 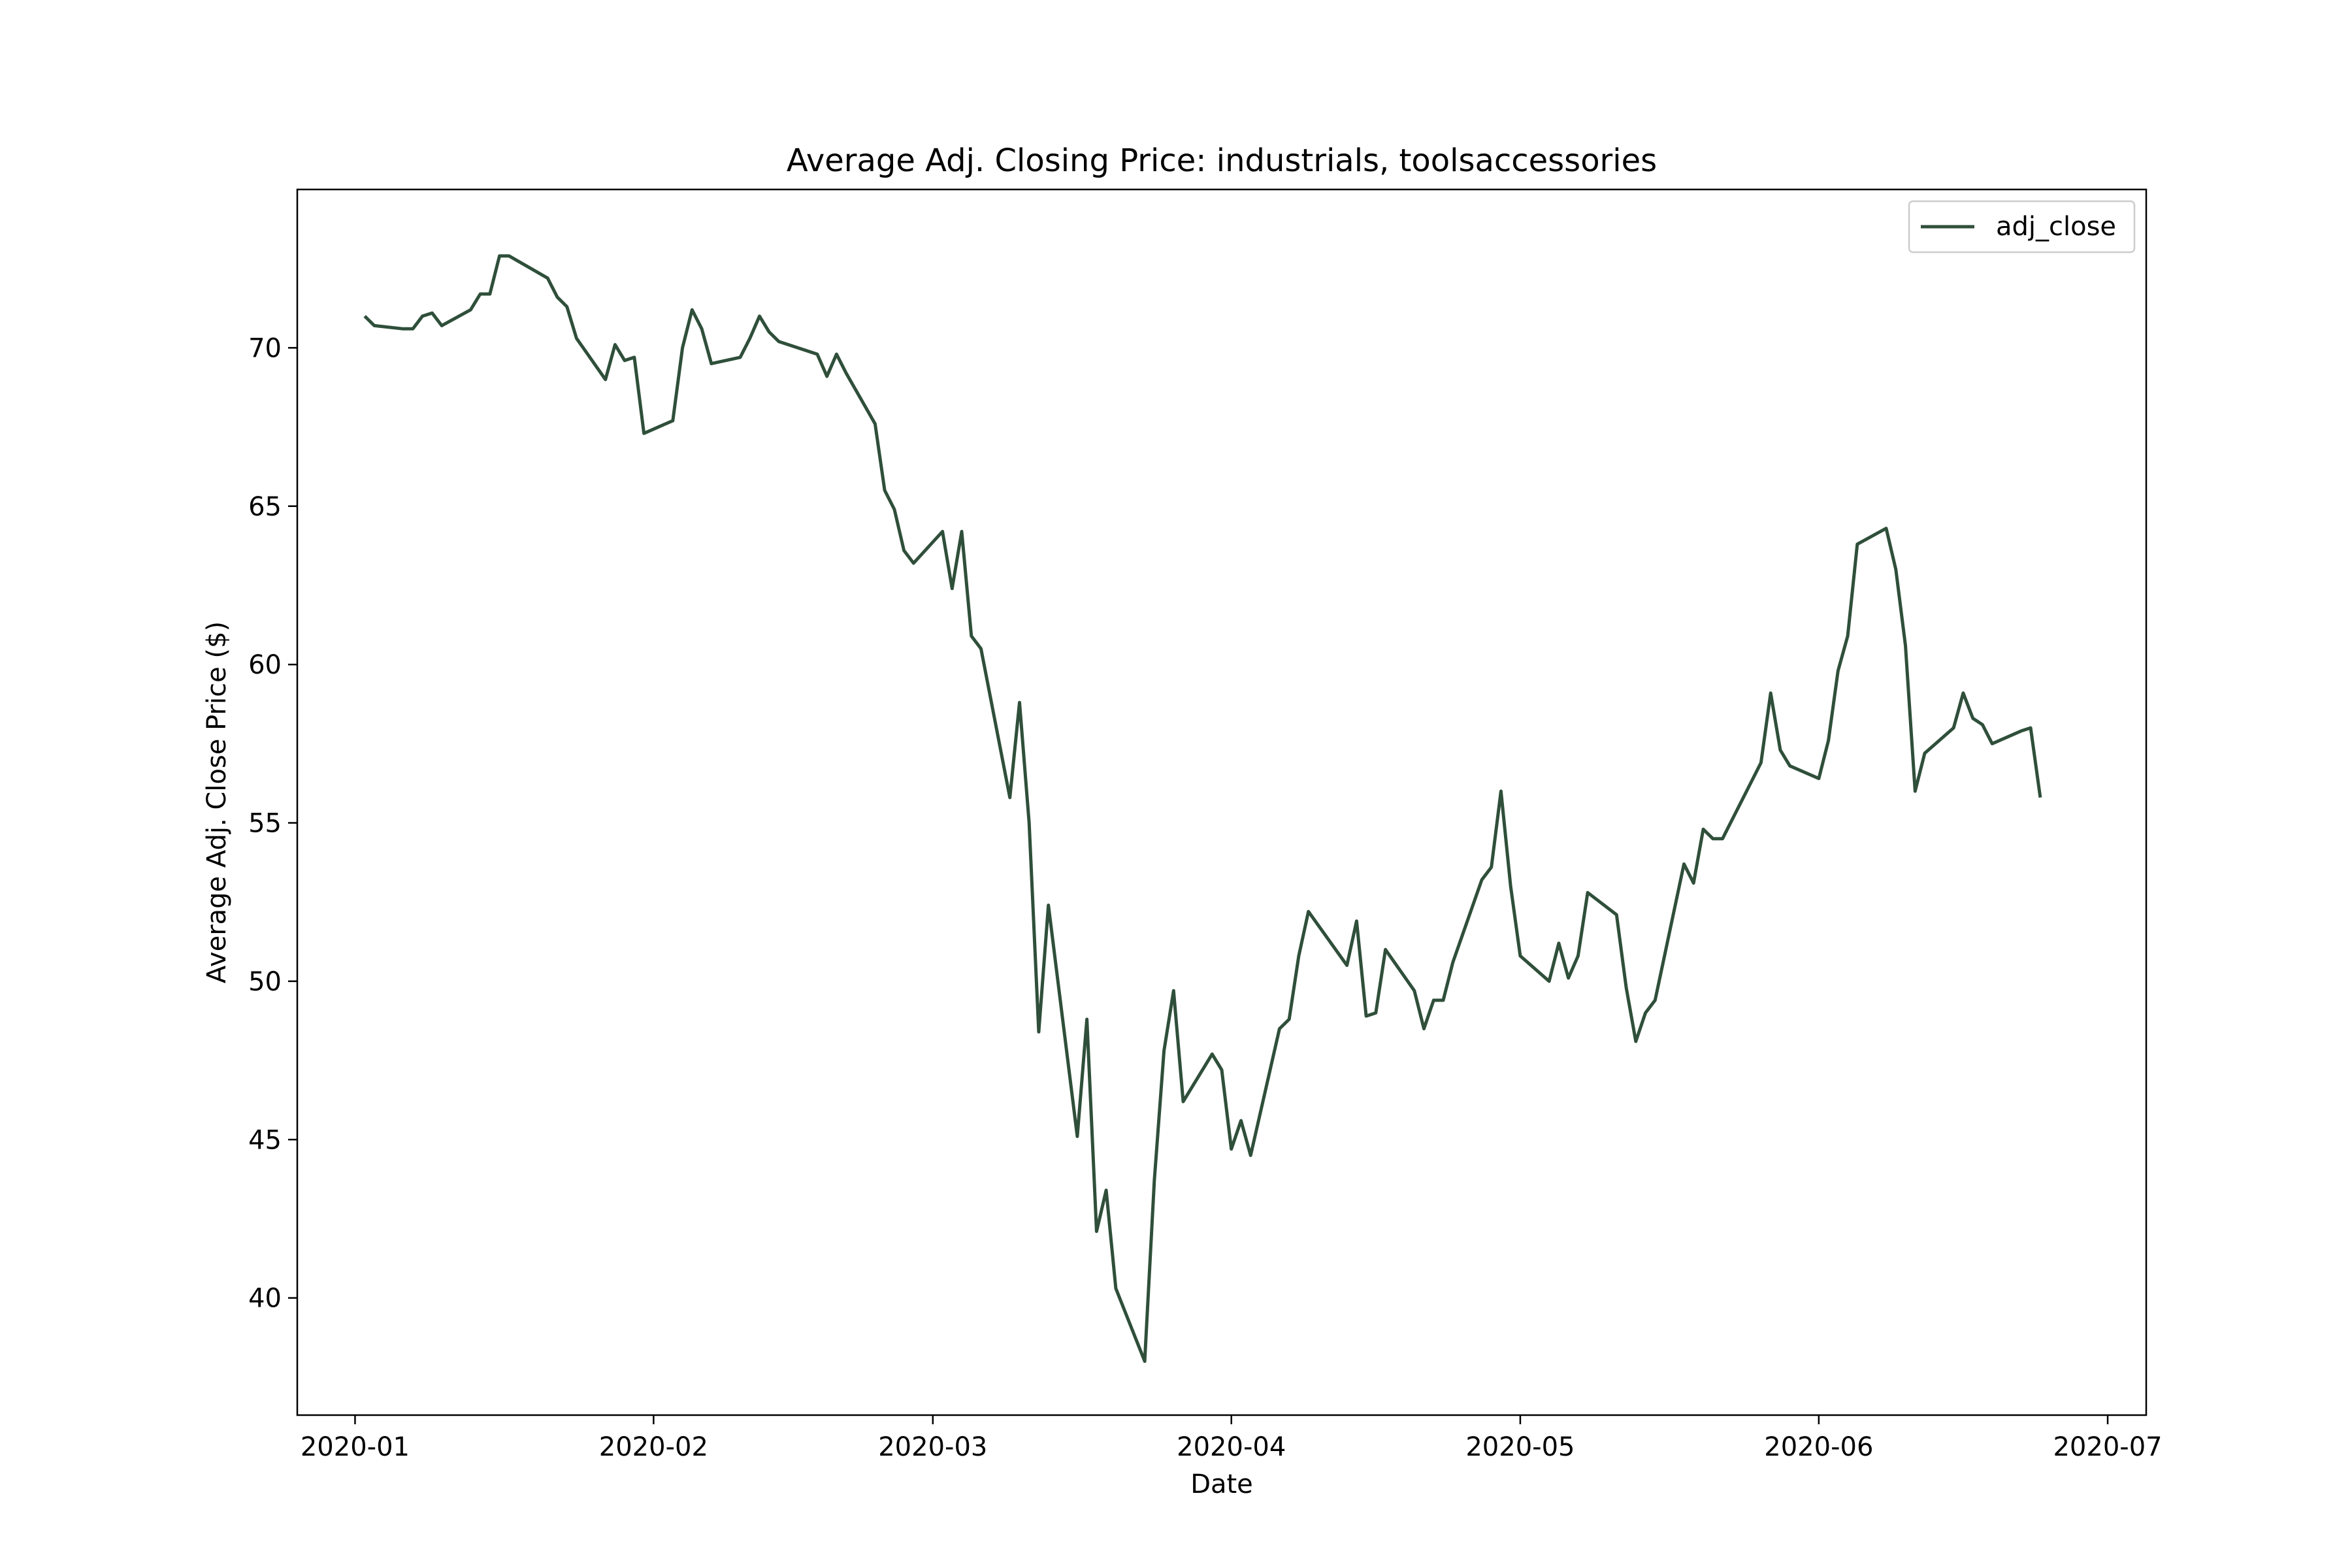 I want to click on x-tick-label: 2020-02, so click(x=653, y=1447).